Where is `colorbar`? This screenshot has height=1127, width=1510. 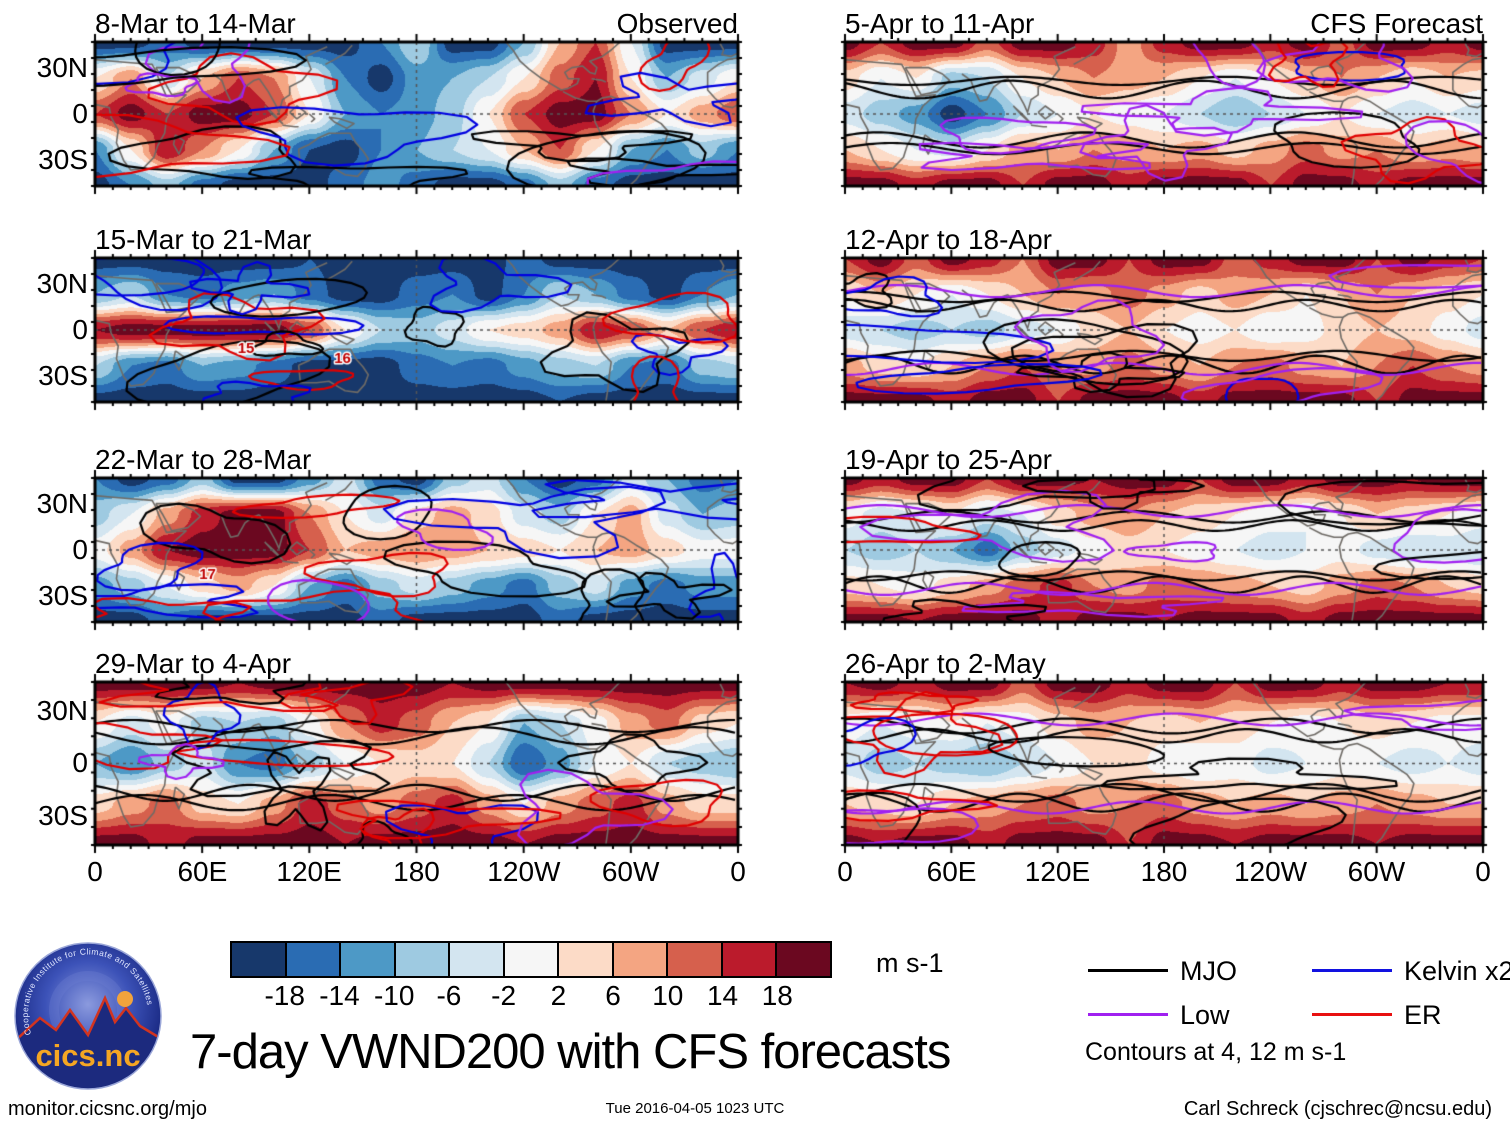 colorbar is located at coordinates (531, 959).